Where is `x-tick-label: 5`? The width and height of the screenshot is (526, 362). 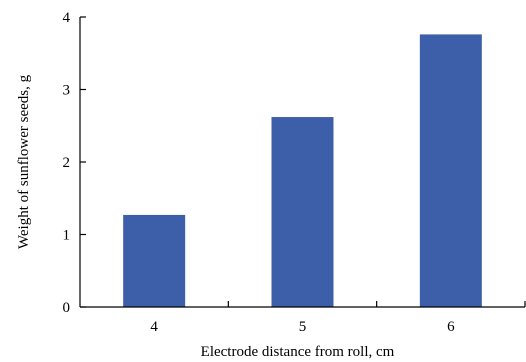 x-tick-label: 5 is located at coordinates (303, 327).